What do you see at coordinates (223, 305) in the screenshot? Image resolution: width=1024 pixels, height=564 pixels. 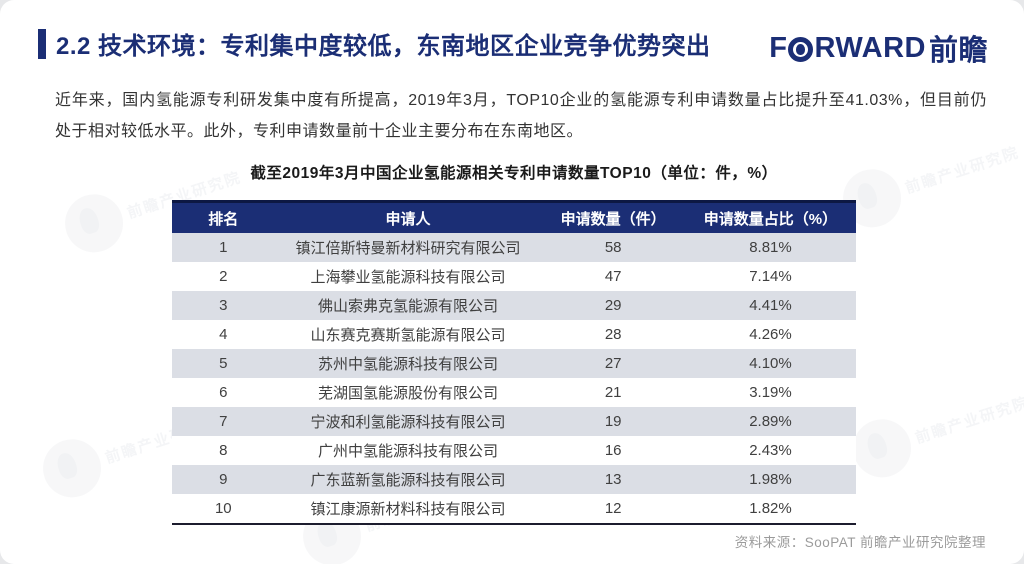 I see `cell-rank: 3` at bounding box center [223, 305].